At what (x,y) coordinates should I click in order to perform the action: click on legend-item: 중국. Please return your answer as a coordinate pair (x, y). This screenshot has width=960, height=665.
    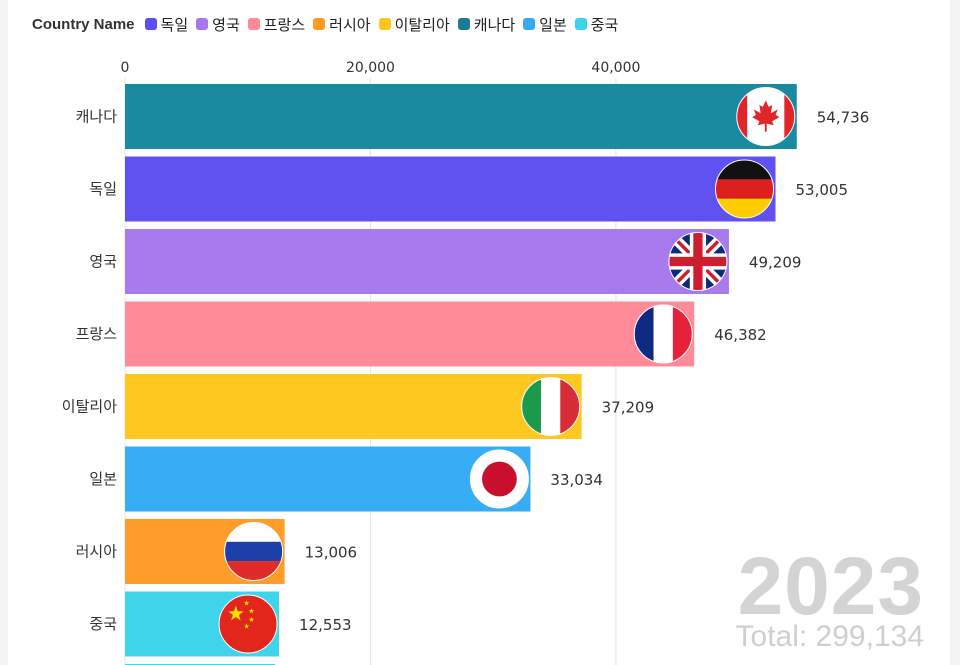
    Looking at the image, I should click on (596, 24).